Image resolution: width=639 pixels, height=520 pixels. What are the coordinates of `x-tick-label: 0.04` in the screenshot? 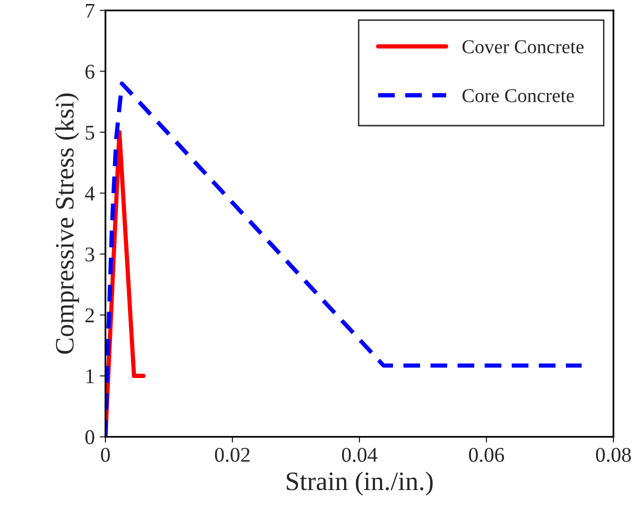 It's located at (360, 455).